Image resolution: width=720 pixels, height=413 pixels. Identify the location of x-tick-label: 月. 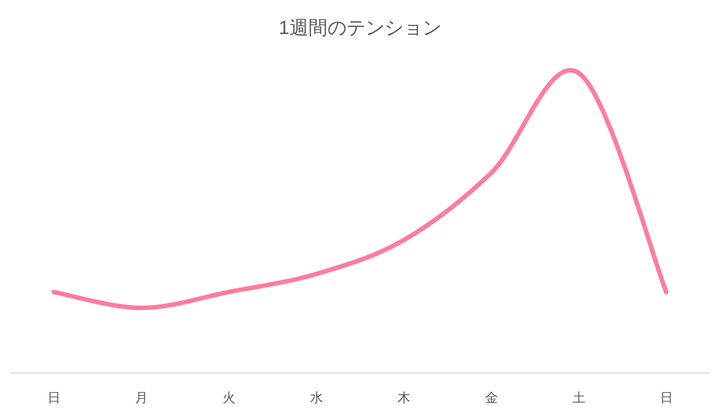
(141, 397).